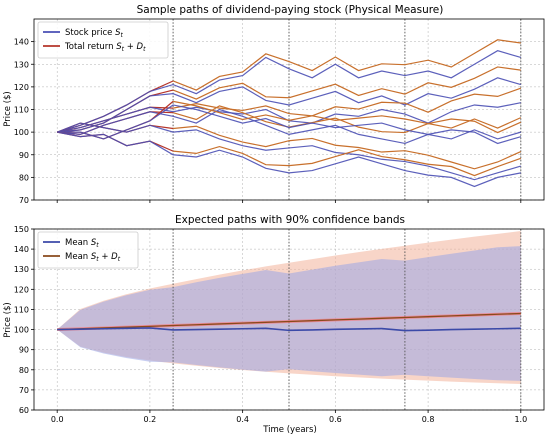 Image resolution: width=550 pixels, height=437 pixels. I want to click on top-chart-legend-label: Total return St + Dt, so click(105, 47).